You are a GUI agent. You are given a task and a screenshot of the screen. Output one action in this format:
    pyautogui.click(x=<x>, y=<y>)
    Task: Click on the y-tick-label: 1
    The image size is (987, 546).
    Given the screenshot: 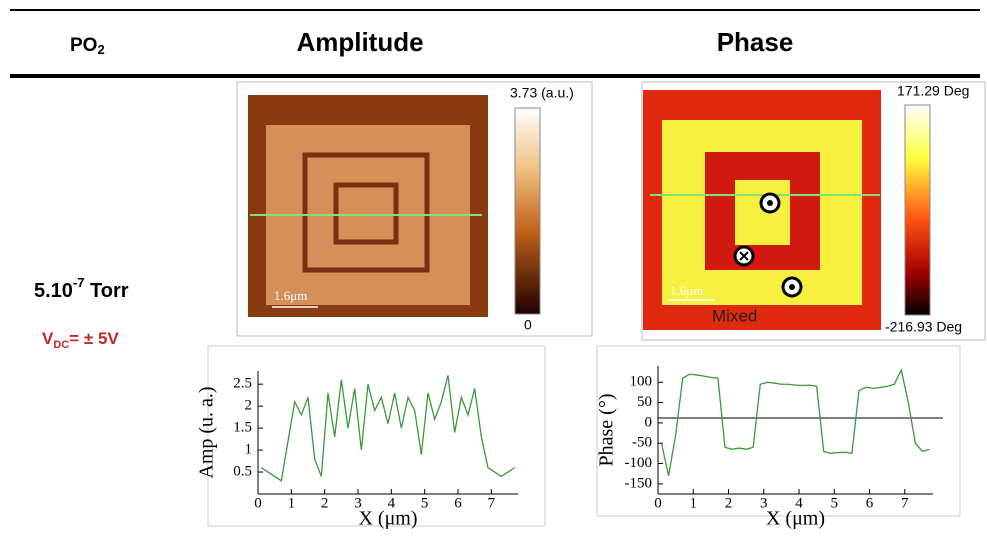 What is the action you would take?
    pyautogui.click(x=249, y=450)
    